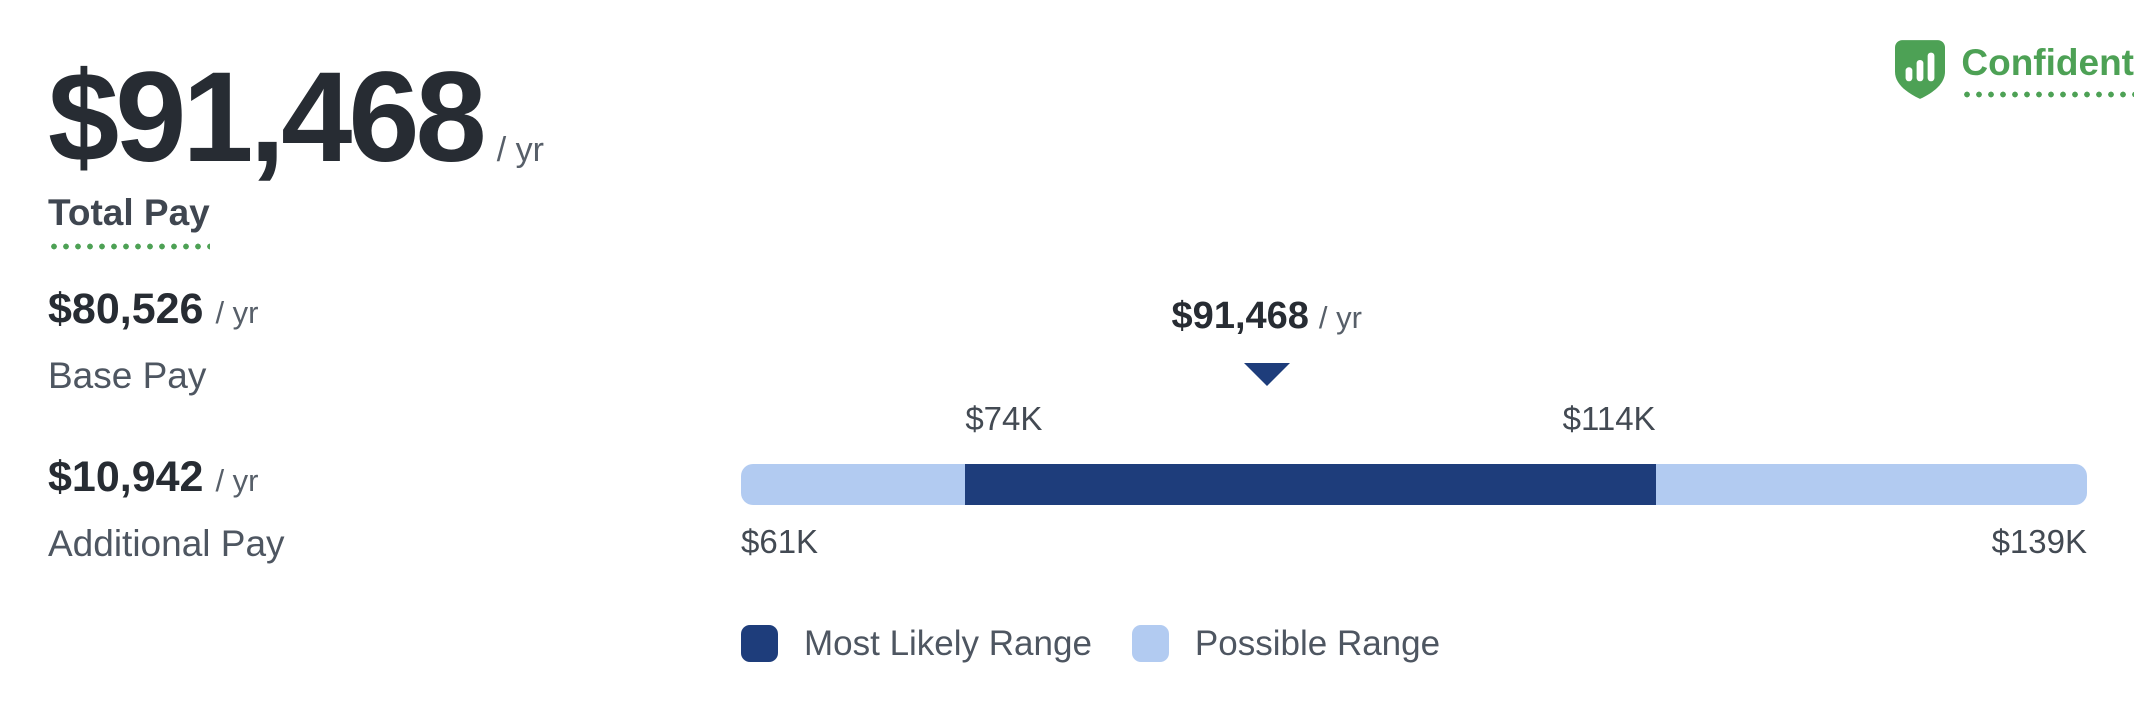 Image resolution: width=2154 pixels, height=717 pixels. Describe the element at coordinates (1340, 317) in the screenshot. I see `chart-estimate-period: / yr` at that location.